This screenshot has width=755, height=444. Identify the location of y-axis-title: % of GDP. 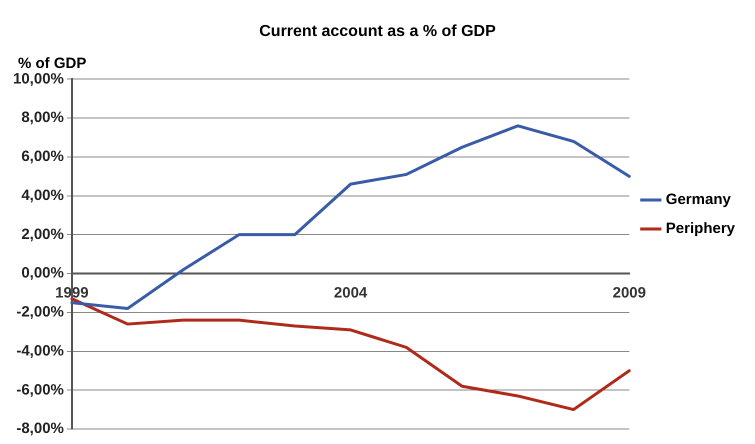
(52, 63).